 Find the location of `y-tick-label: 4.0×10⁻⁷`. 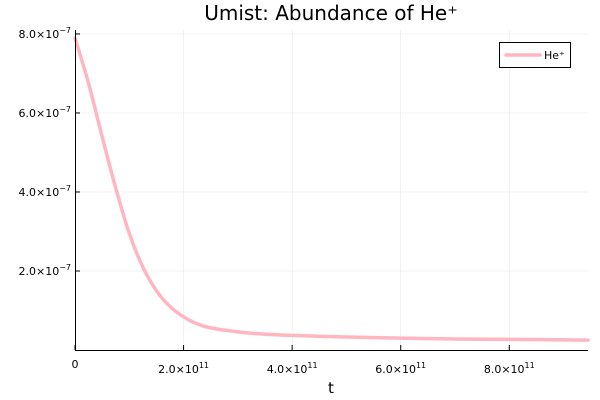

y-tick-label: 4.0×10⁻⁷ is located at coordinates (44, 191).